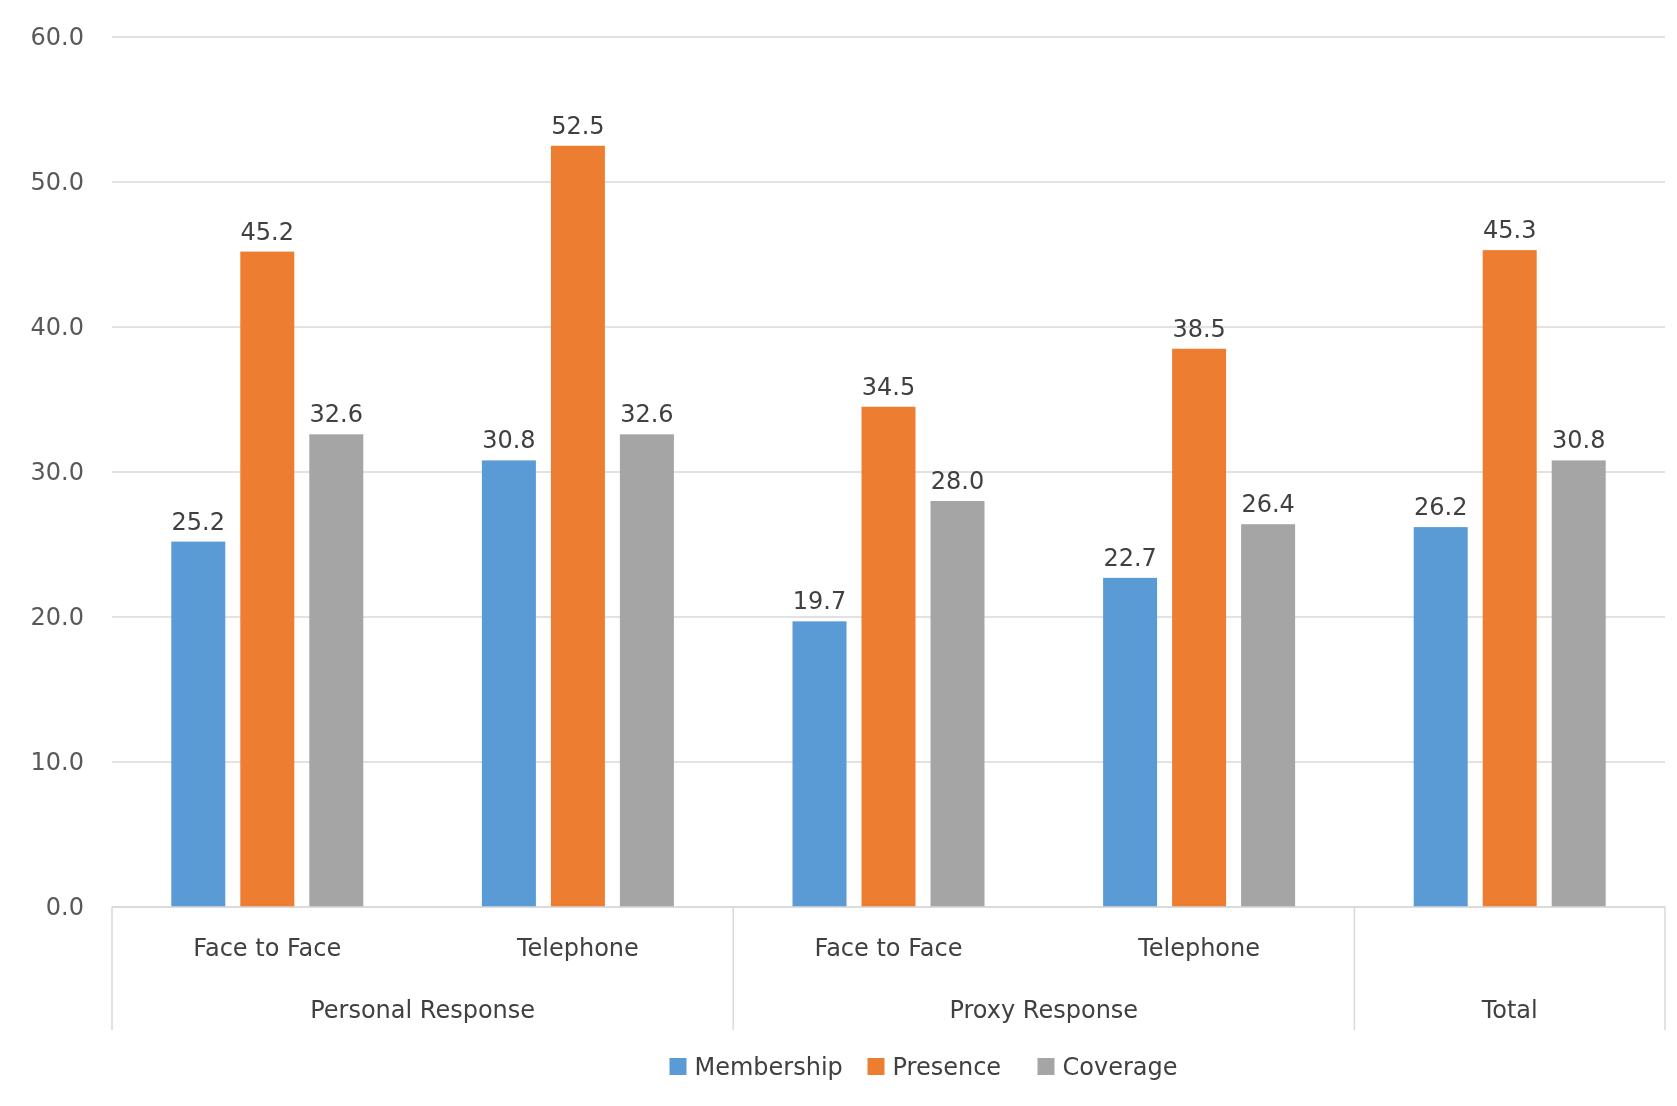  Describe the element at coordinates (57, 327) in the screenshot. I see `y-tick-label: 40.0` at that location.